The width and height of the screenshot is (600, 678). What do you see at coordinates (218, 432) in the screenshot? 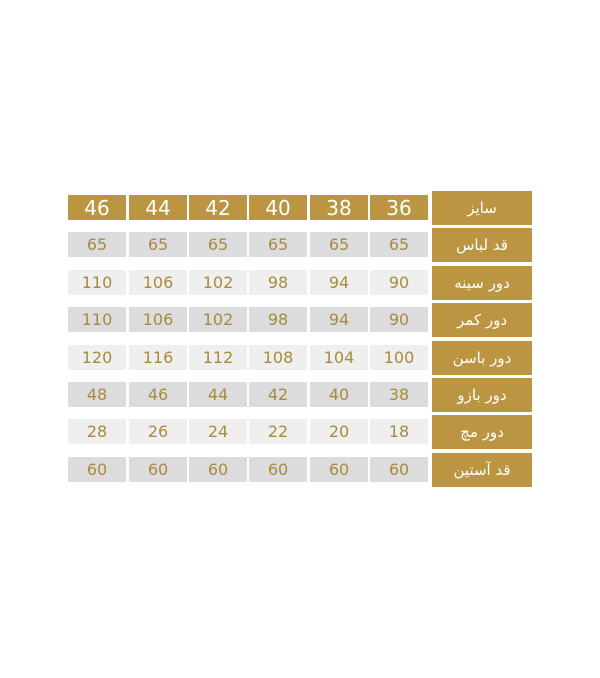
I see `value-cell: 24` at bounding box center [218, 432].